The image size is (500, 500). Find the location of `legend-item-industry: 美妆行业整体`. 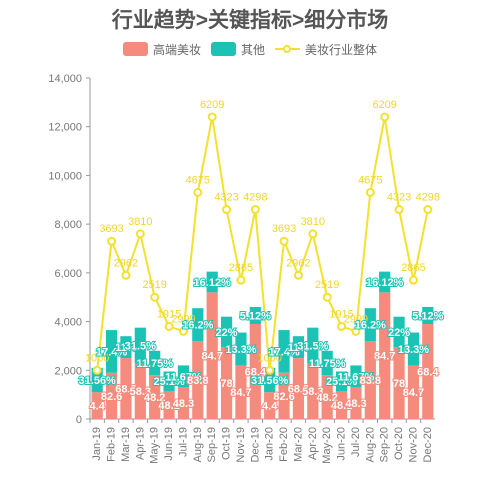

legend-item-industry: 美妆行业整体 is located at coordinates (326, 49).